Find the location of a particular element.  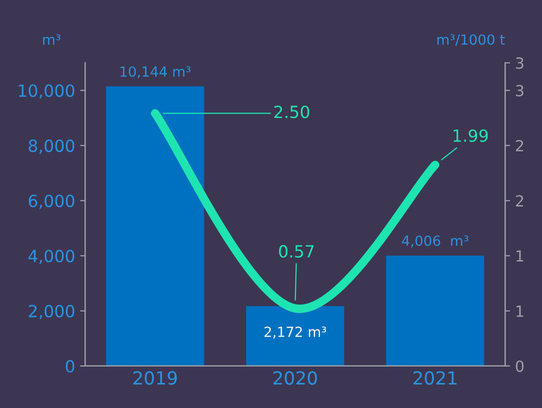

data-label: 4,006 m³ is located at coordinates (435, 241).